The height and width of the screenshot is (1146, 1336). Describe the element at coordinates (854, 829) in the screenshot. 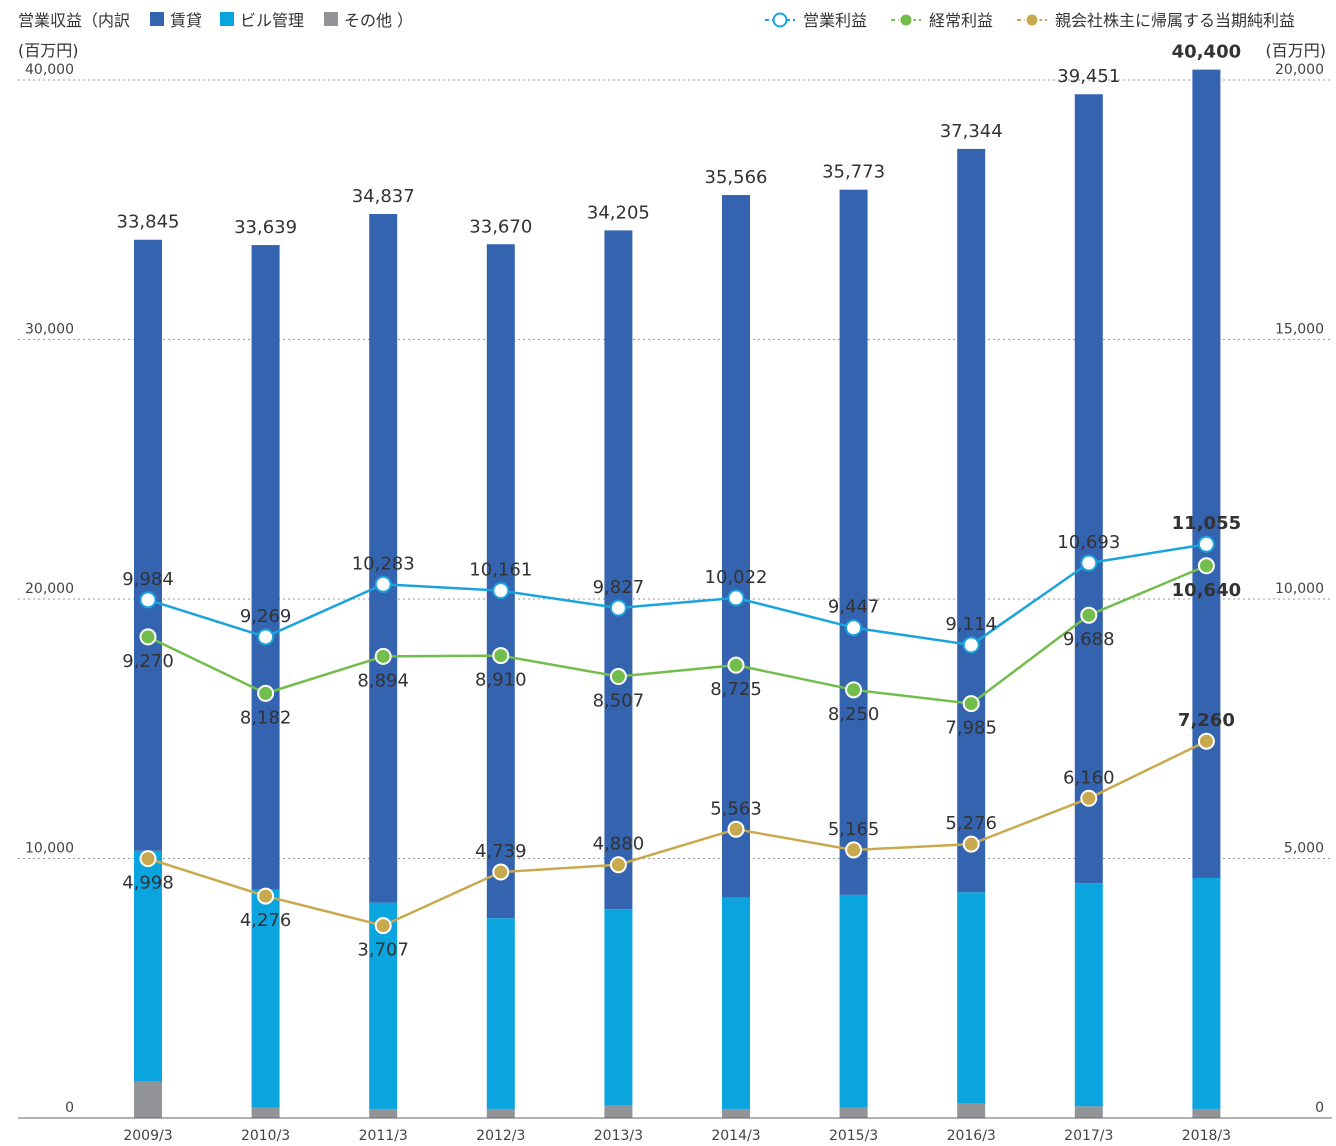

I see `line-point-label: 5,165` at that location.